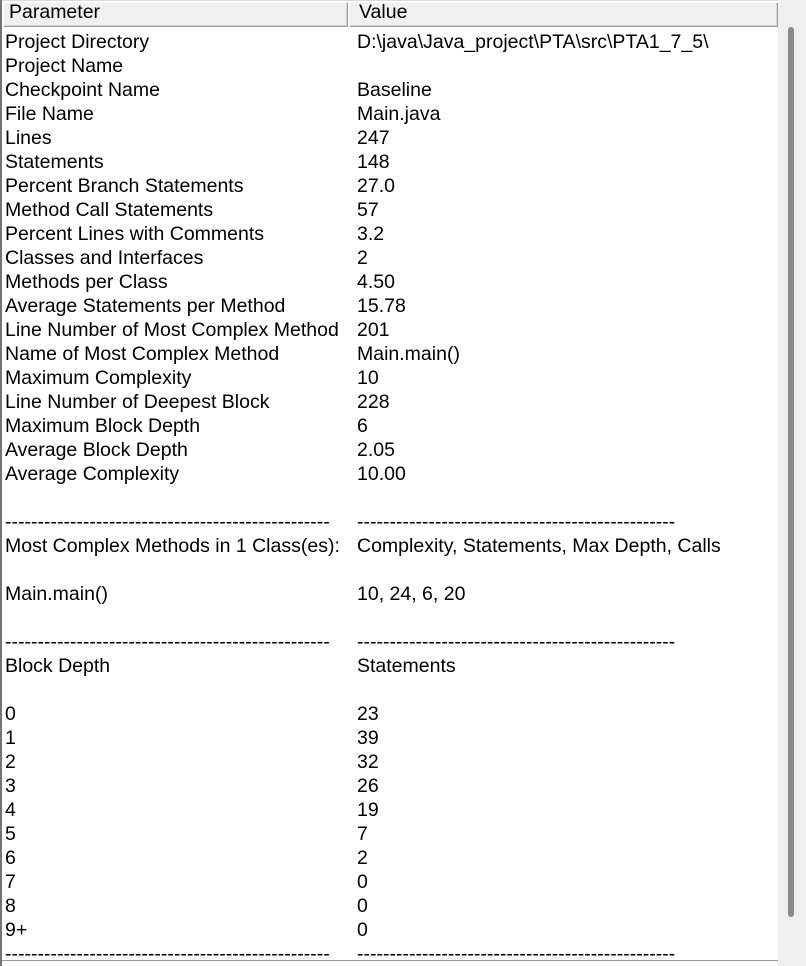 The width and height of the screenshot is (806, 966). Describe the element at coordinates (390, 930) in the screenshot. I see `table-row: 9+ 0` at that location.